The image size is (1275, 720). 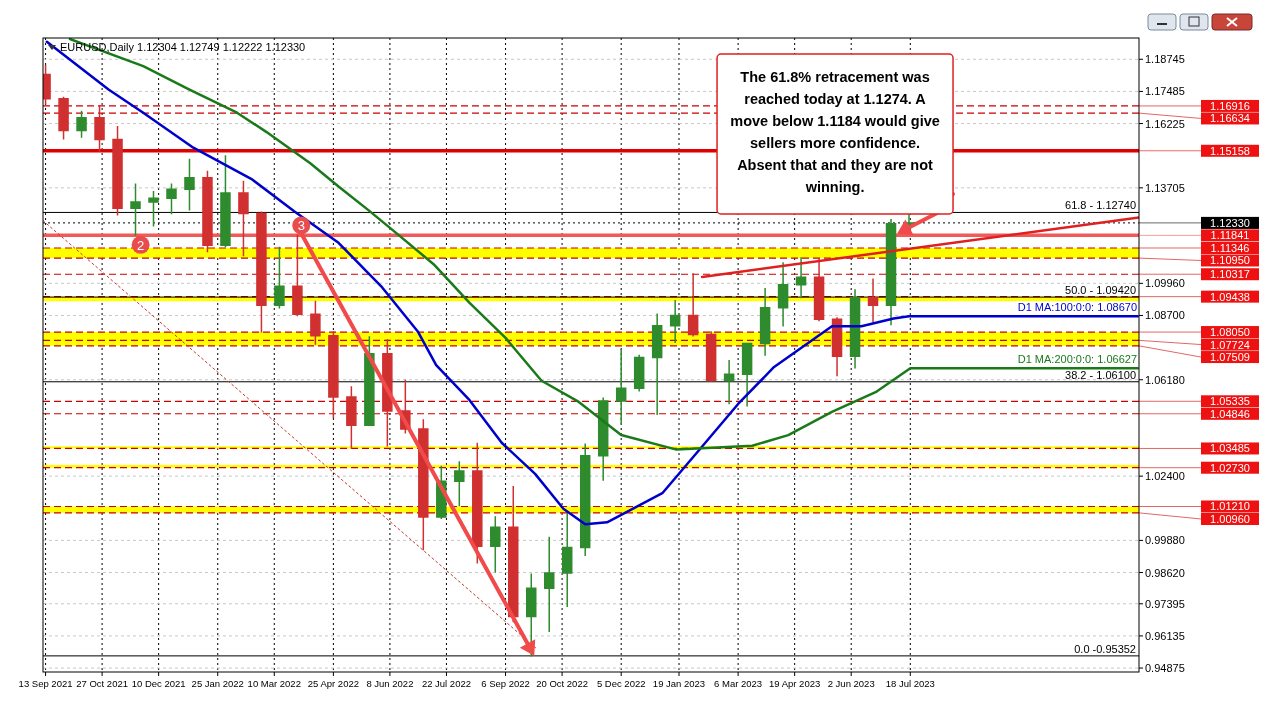 I want to click on y-tick-label: 0.97395, so click(x=1165, y=603).